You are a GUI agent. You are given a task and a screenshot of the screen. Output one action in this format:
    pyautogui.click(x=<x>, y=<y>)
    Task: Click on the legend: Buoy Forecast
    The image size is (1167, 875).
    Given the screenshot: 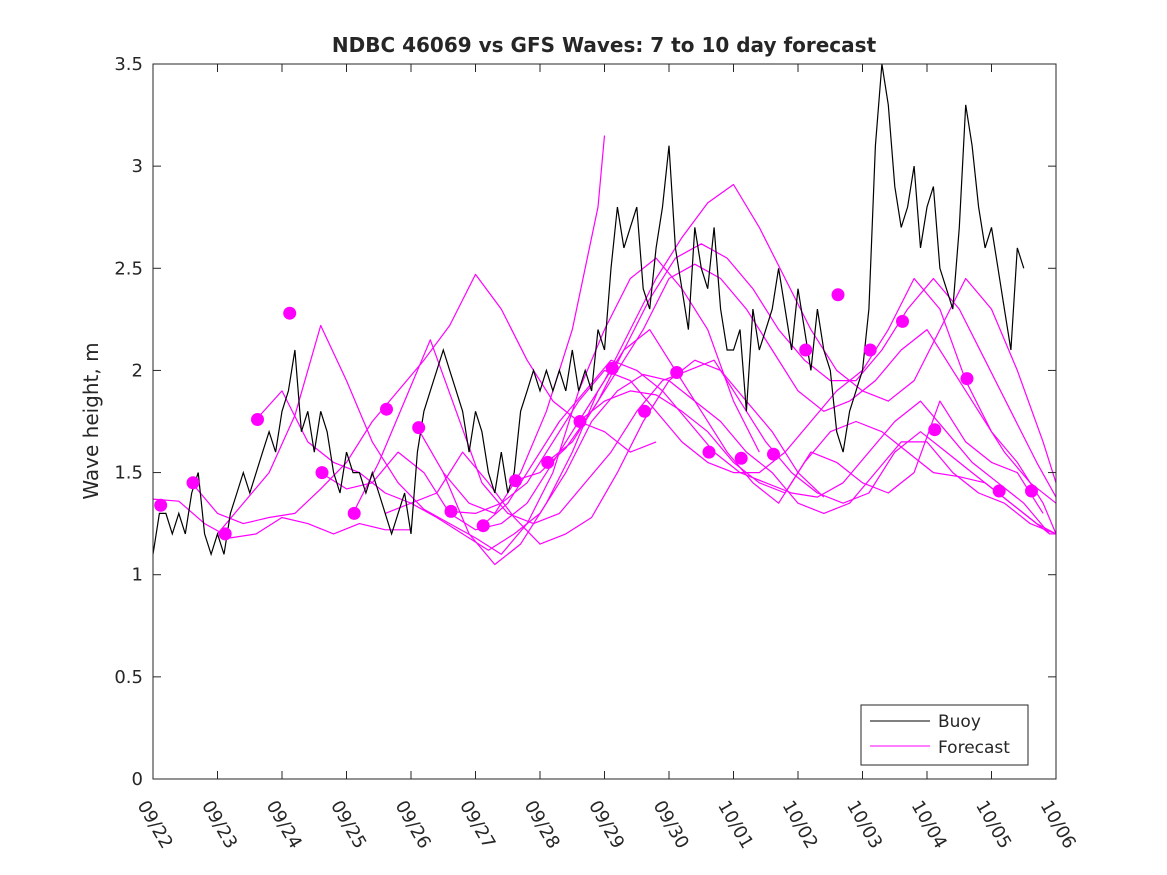 What is the action you would take?
    pyautogui.click(x=944, y=735)
    